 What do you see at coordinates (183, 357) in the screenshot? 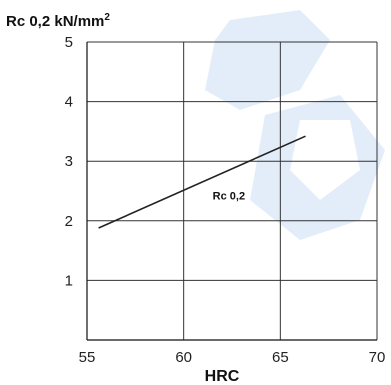
I see `x-tick-label: 60` at bounding box center [183, 357].